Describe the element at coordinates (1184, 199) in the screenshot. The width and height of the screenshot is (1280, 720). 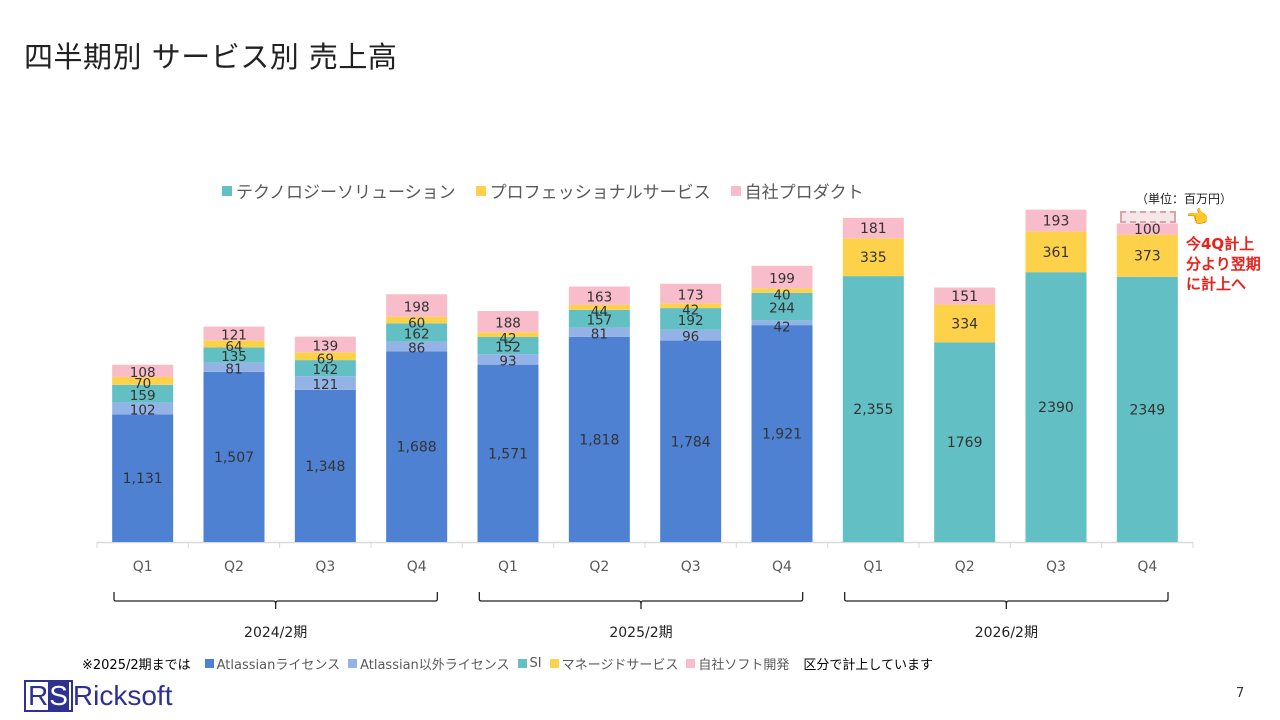
I see `unit-label: （単位：百万円）` at that location.